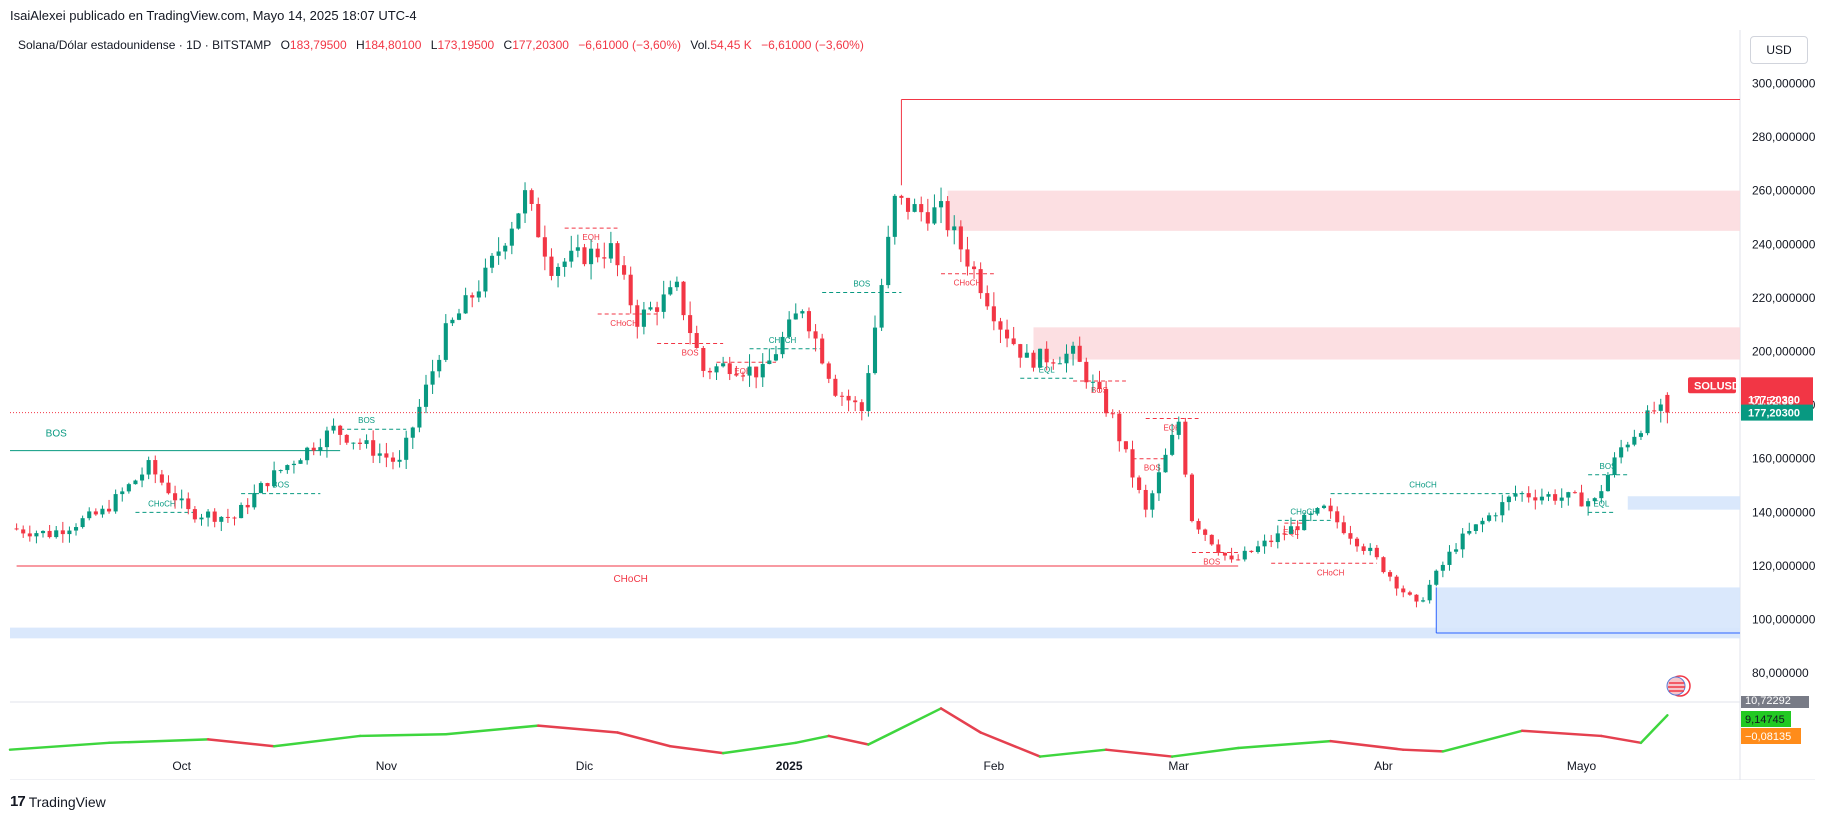 This screenshot has height=820, width=1825. What do you see at coordinates (1774, 414) in the screenshot?
I see `price2-badge: 177,20300` at bounding box center [1774, 414].